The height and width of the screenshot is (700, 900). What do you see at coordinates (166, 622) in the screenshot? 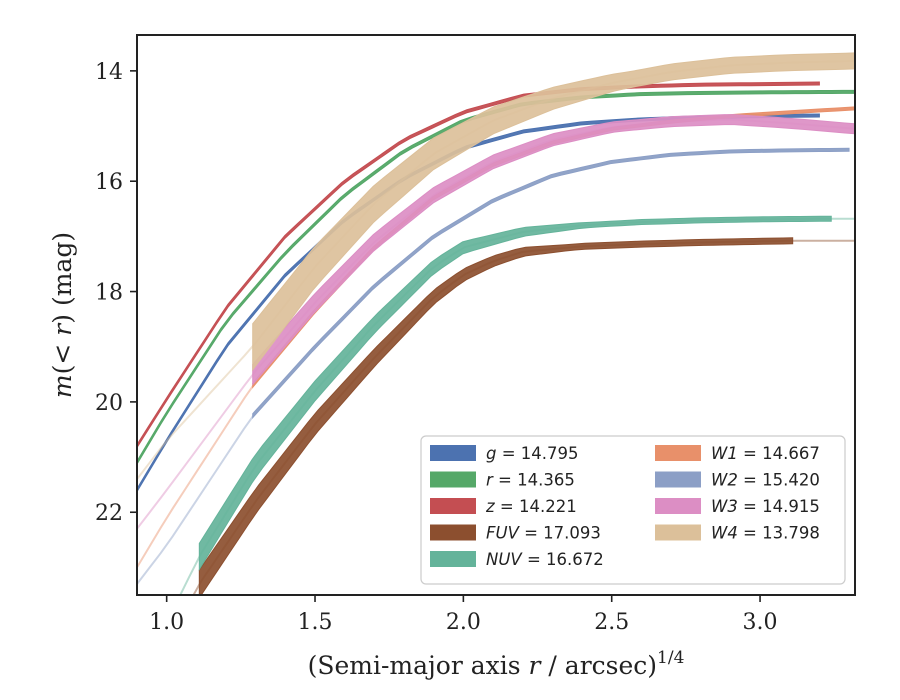
I see `x-tick-label: 1.0` at bounding box center [166, 622].